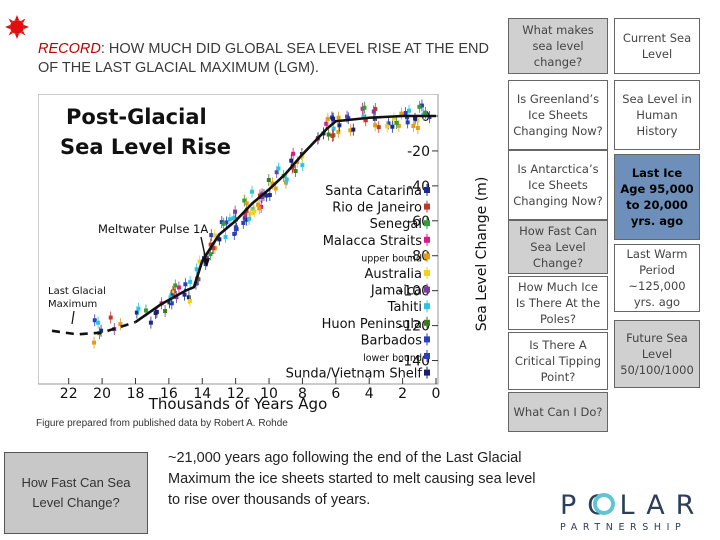 The image size is (720, 540). What do you see at coordinates (72, 304) in the screenshot?
I see `annotation-lgm-line2: Maximum` at bounding box center [72, 304].